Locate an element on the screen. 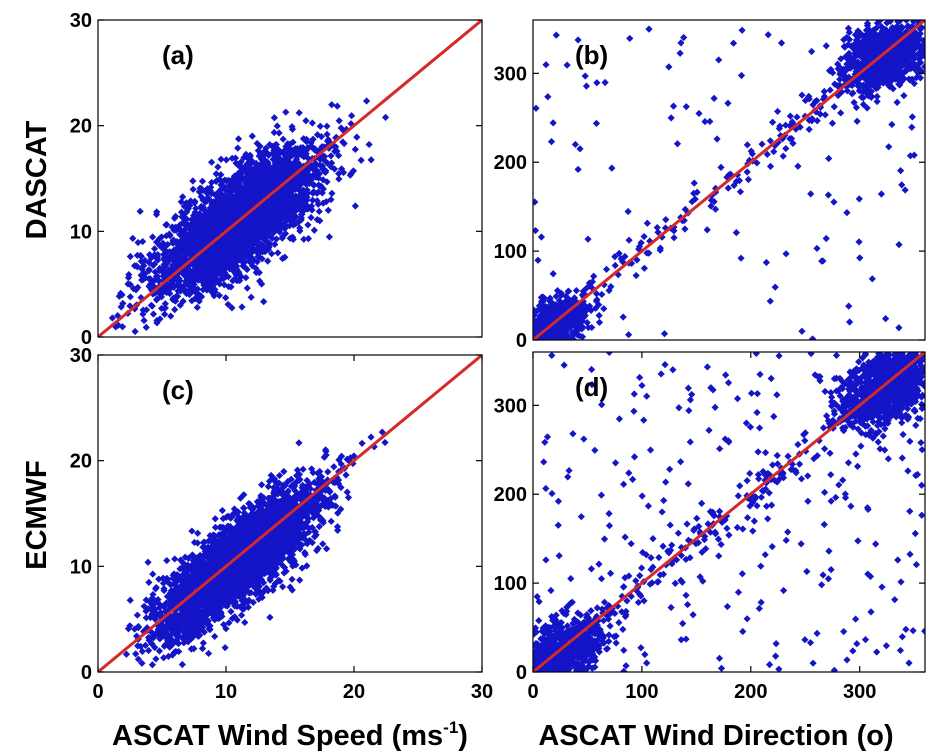 This screenshot has width=944, height=753. y-tick-label: 0 is located at coordinates (521, 341).